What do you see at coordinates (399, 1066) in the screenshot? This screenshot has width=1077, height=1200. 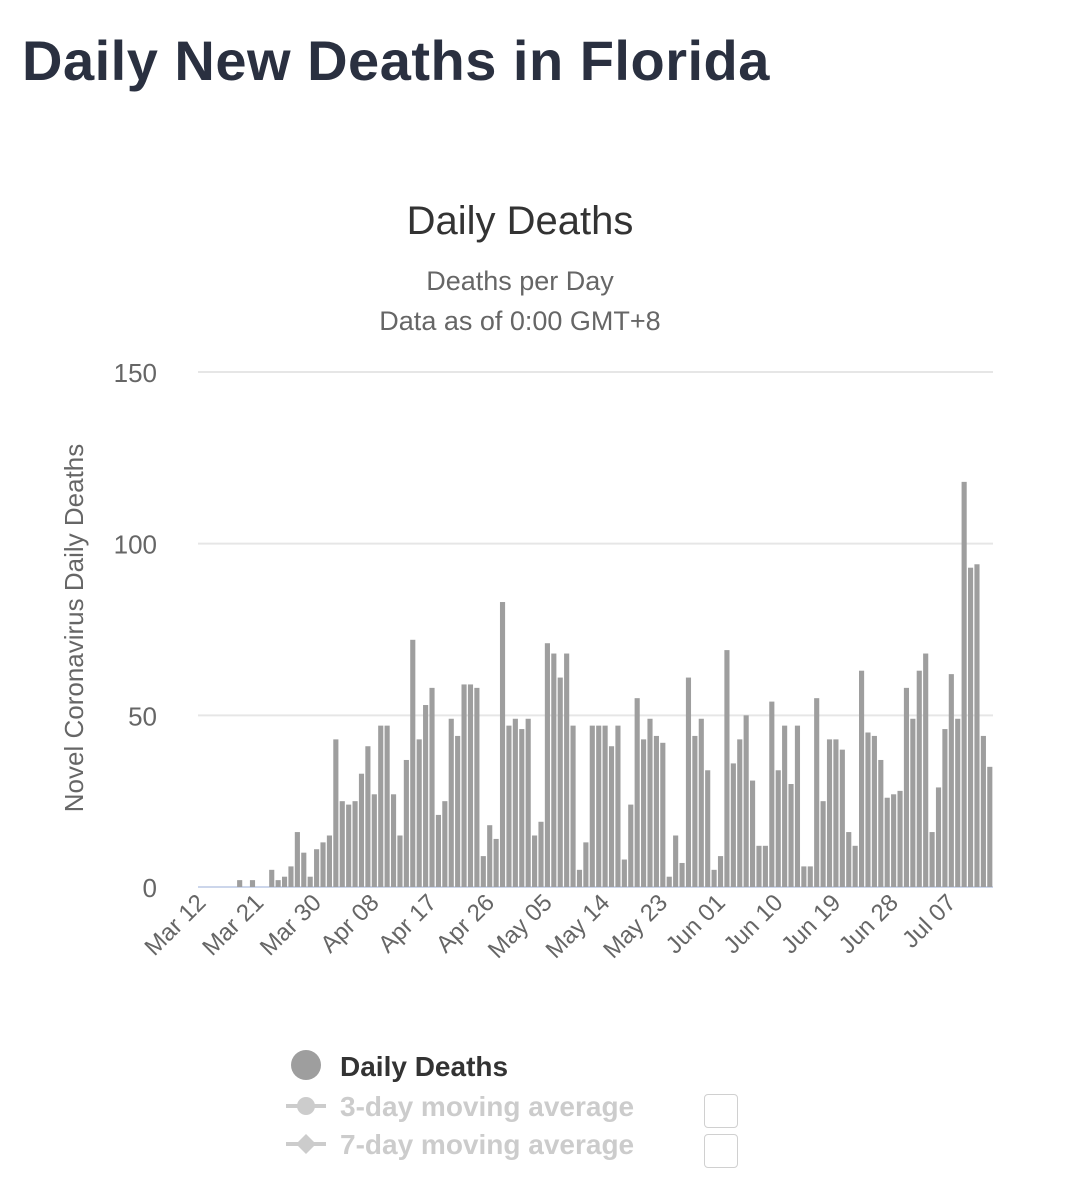 I see `legend-item-daily-deaths: Daily Deaths` at bounding box center [399, 1066].